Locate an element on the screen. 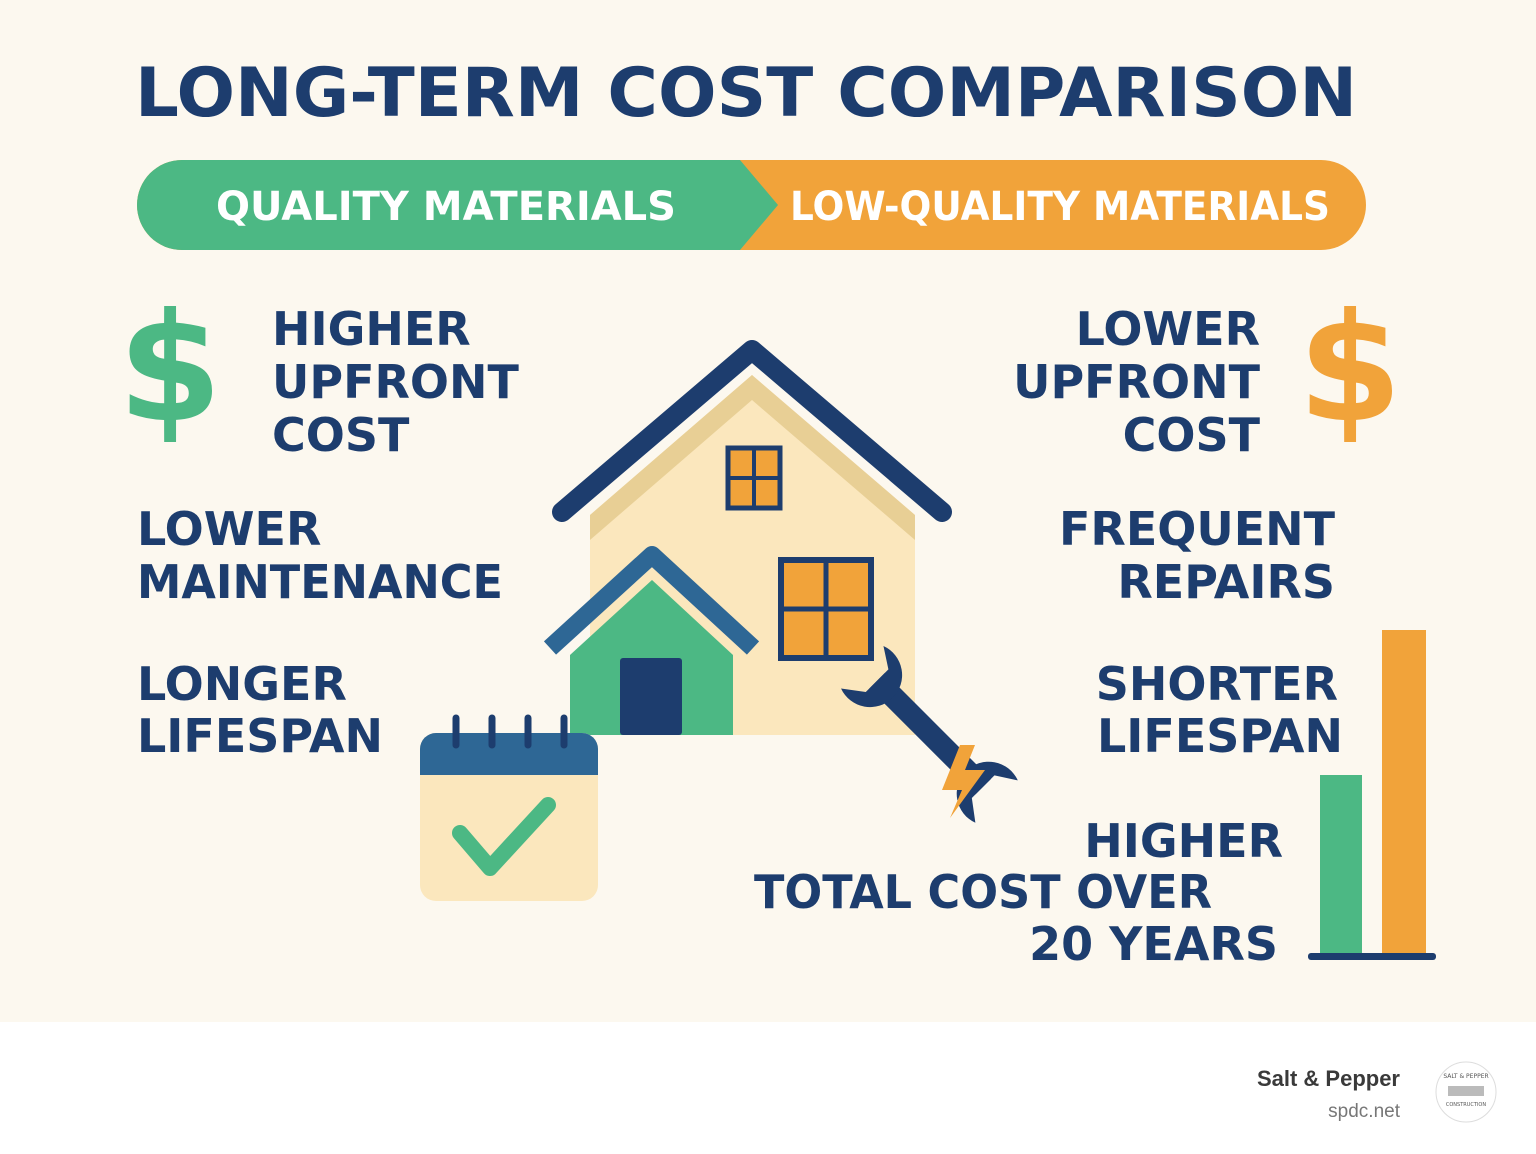 Image resolution: width=1536 pixels, height=1154 pixels. tab-left-bg is located at coordinates (457, 205).